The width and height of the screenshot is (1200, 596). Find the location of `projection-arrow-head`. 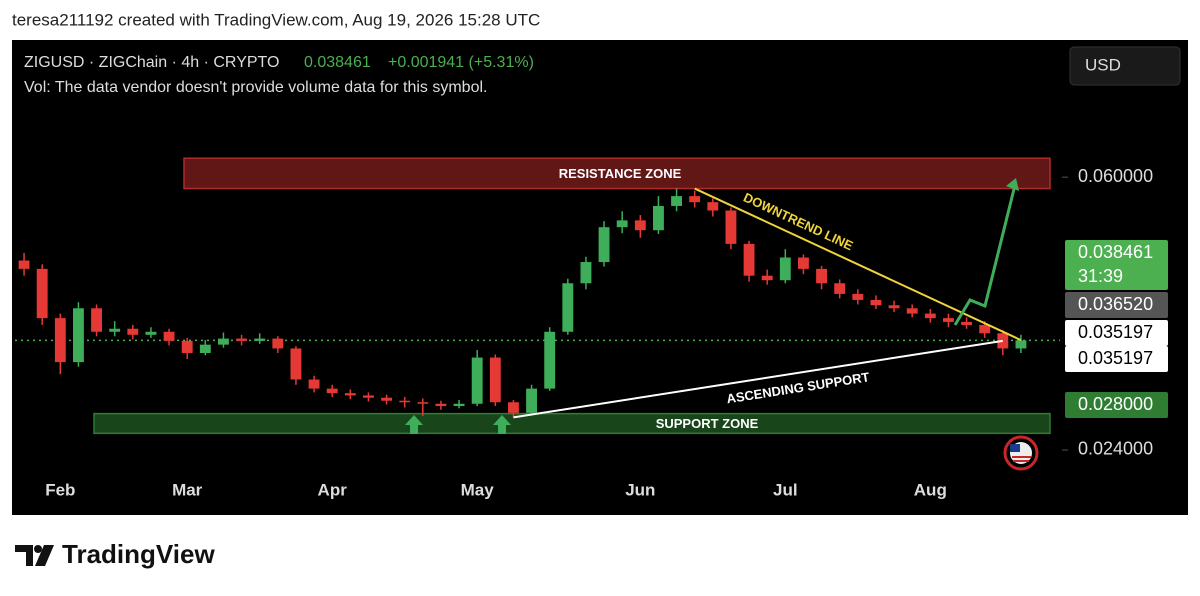

projection-arrow-head is located at coordinates (1012, 184).